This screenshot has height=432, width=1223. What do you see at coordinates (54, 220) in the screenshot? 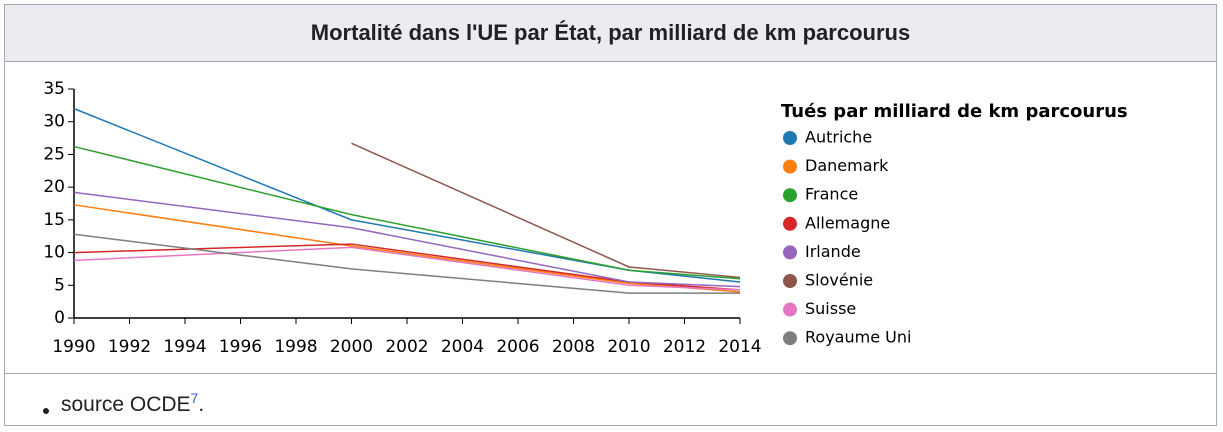
I see `y-tick-label: 15` at bounding box center [54, 220].